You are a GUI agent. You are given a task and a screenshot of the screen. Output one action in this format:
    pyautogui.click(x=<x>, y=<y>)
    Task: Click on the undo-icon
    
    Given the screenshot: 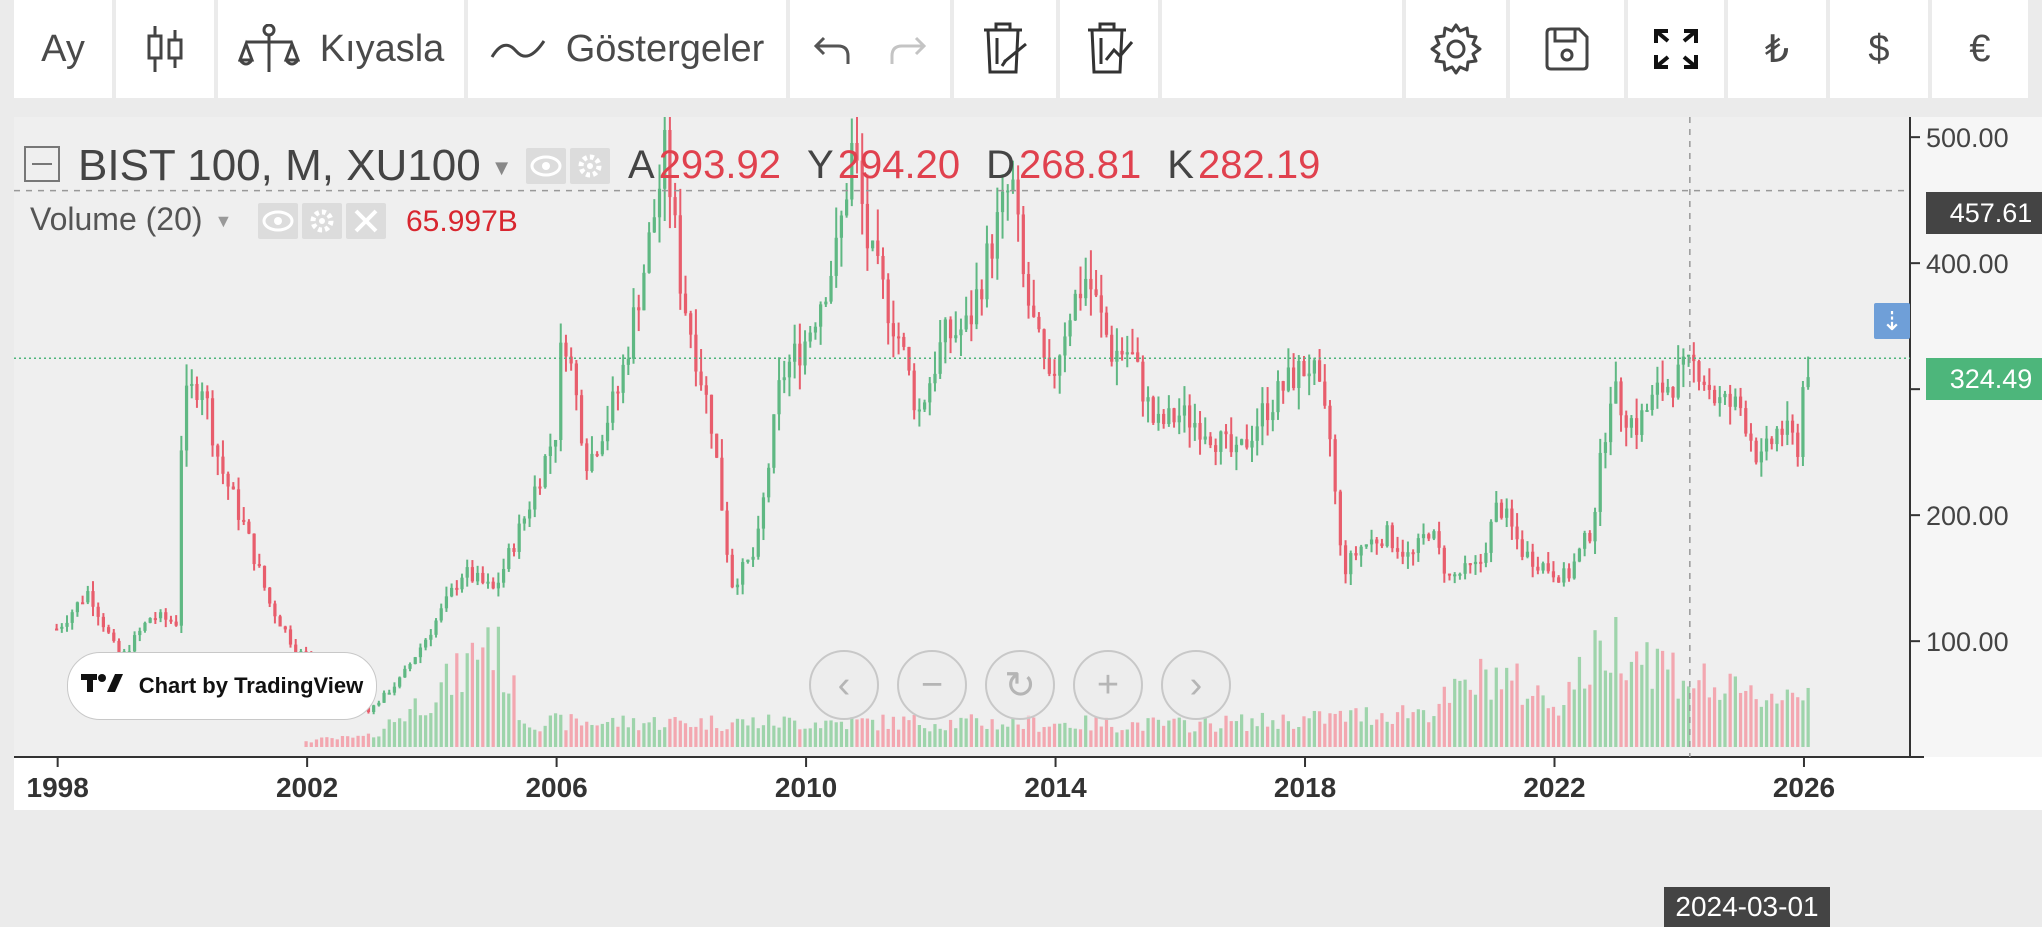 What is the action you would take?
    pyautogui.click(x=832, y=49)
    